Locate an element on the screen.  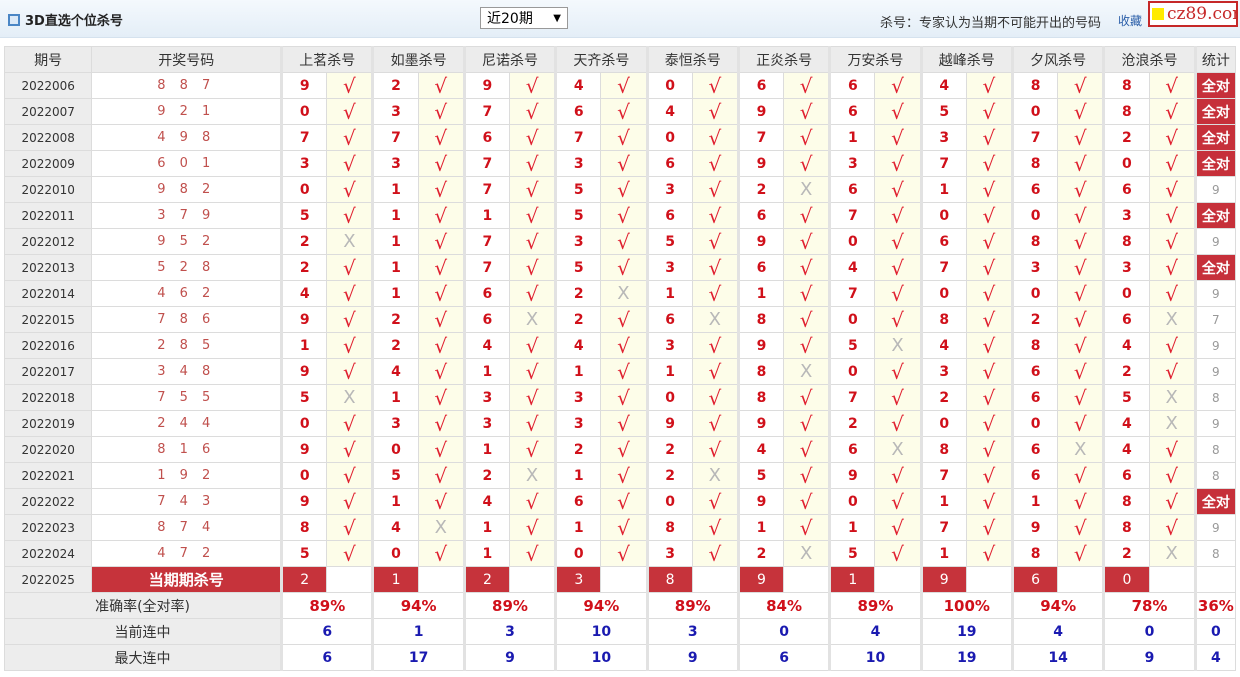
site-logo: cz89.com is located at coordinates (1193, 14).